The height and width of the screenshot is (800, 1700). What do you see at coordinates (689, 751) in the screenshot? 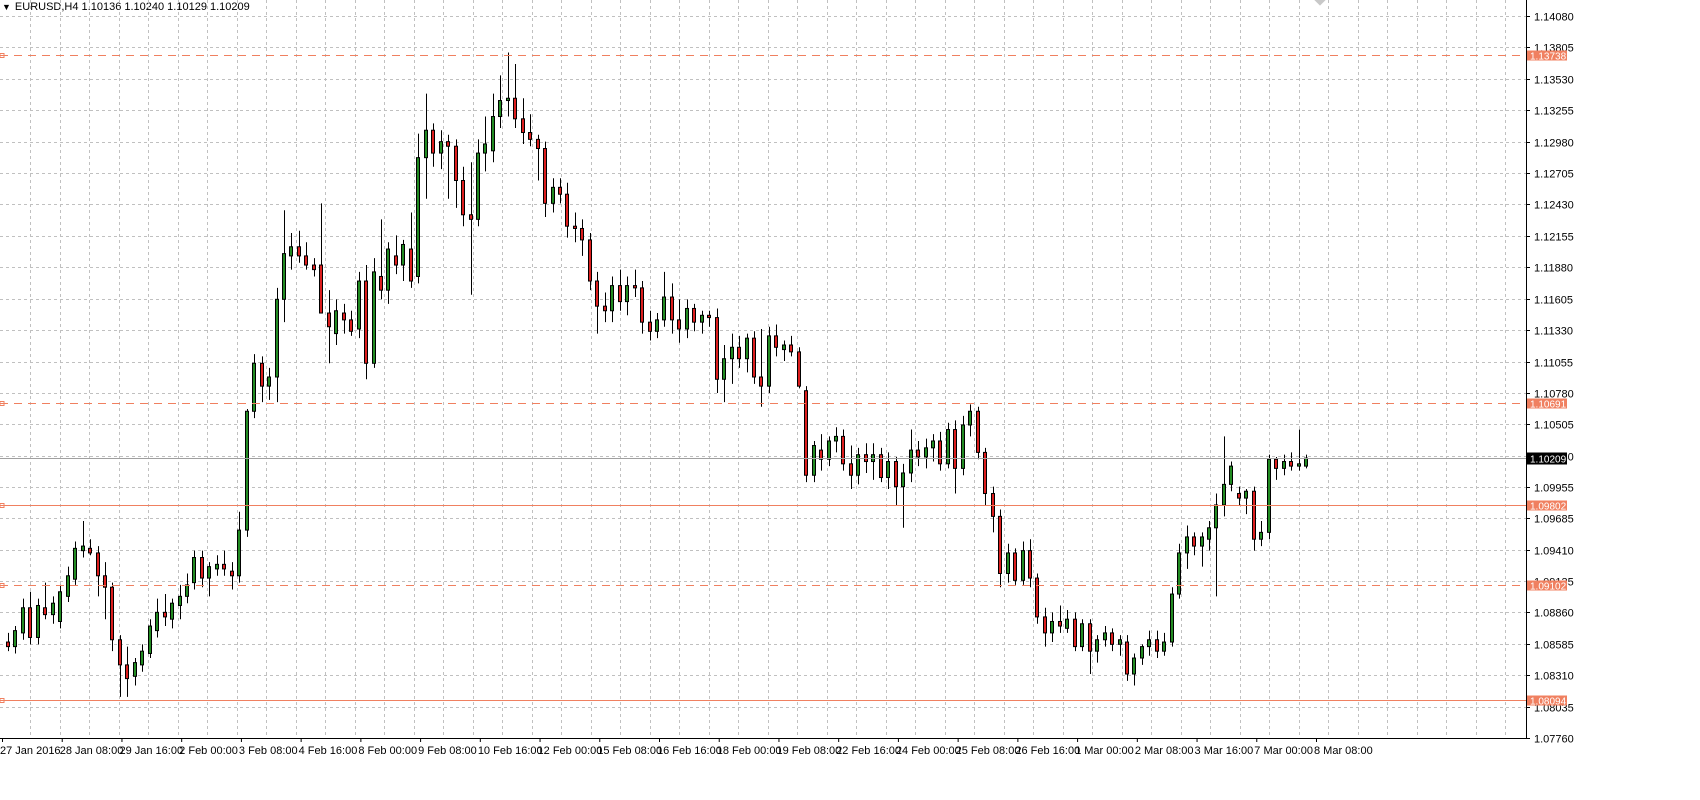
I see `x-tick-label: 16 Feb 16:00` at bounding box center [689, 751].